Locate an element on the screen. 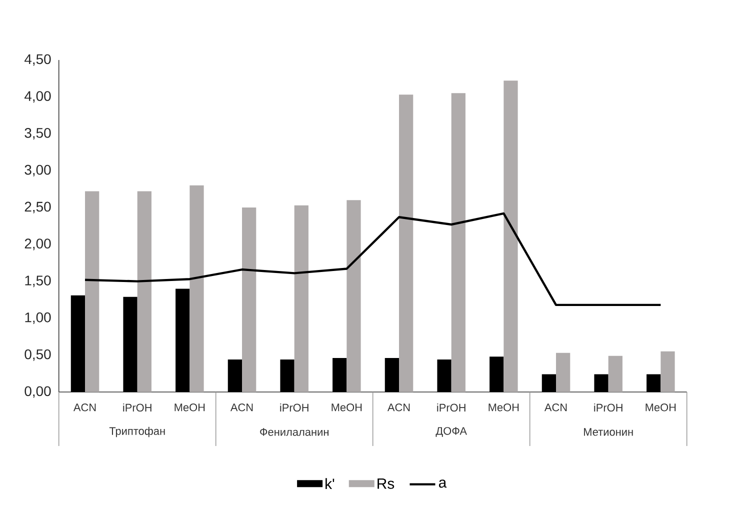 The height and width of the screenshot is (531, 738). y-tick-label: 2,00 is located at coordinates (37, 244).